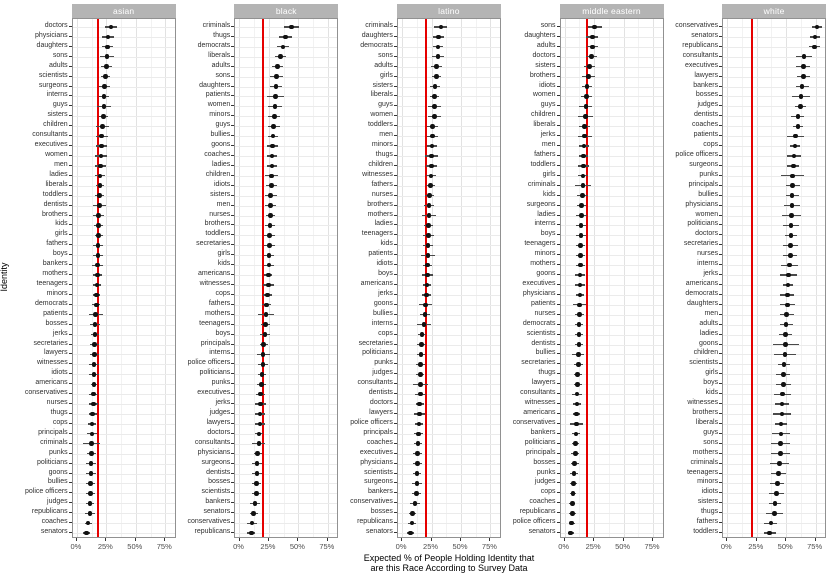 This screenshot has height=577, width=830. Describe the element at coordinates (380, 204) in the screenshot. I see `row-label: brothers` at that location.